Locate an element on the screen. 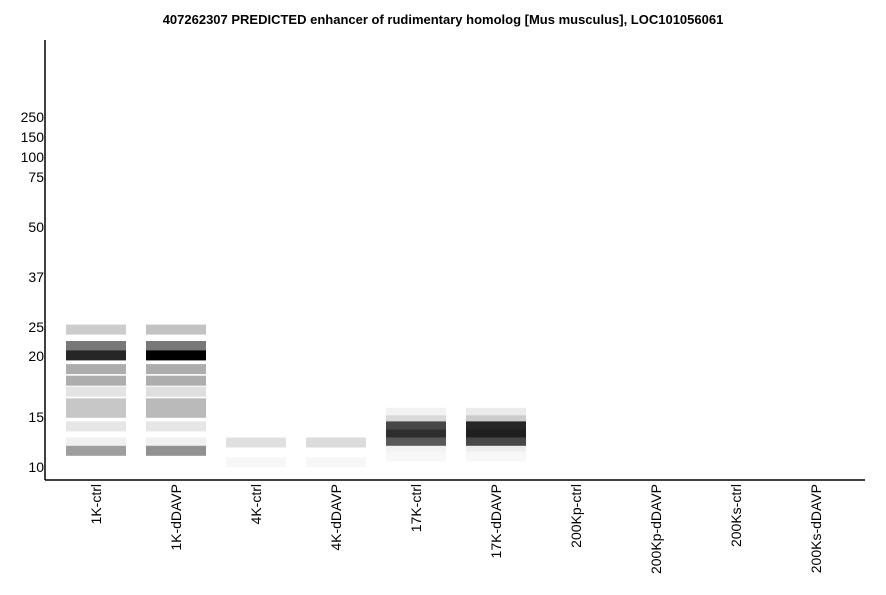 The height and width of the screenshot is (595, 886). y-tick-label-25: 25 is located at coordinates (36, 327).